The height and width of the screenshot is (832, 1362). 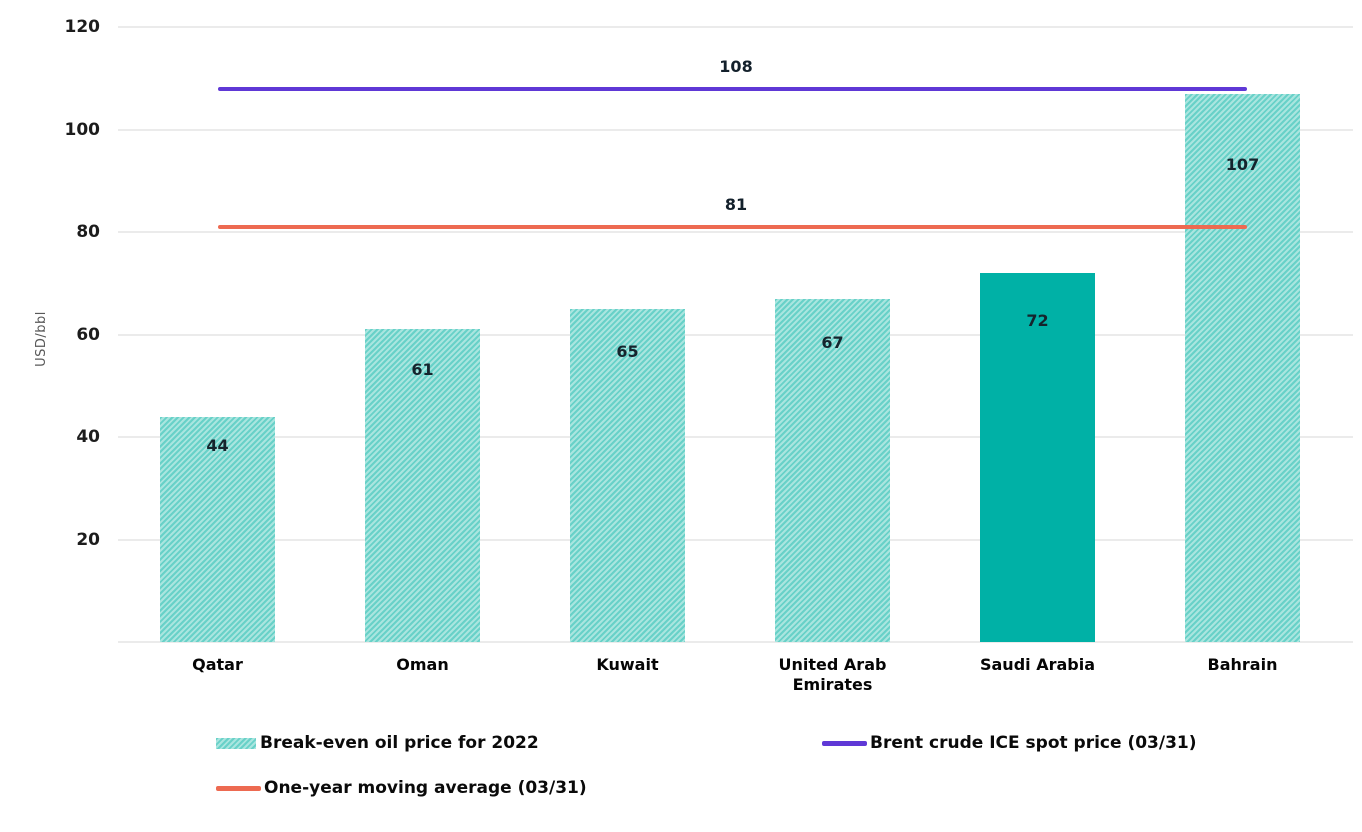 I want to click on category-label-bahrain: Bahrain, so click(x=1242, y=664).